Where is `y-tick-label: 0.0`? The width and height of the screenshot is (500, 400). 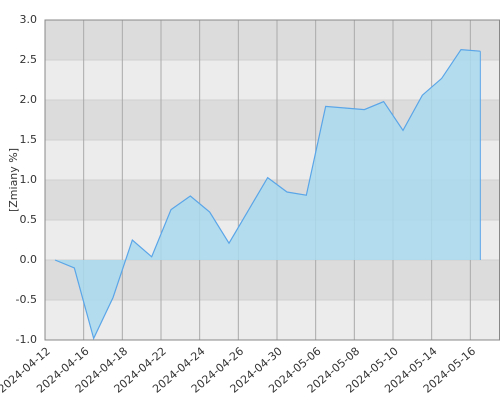 y-tick-label: 0.0 is located at coordinates (29, 259).